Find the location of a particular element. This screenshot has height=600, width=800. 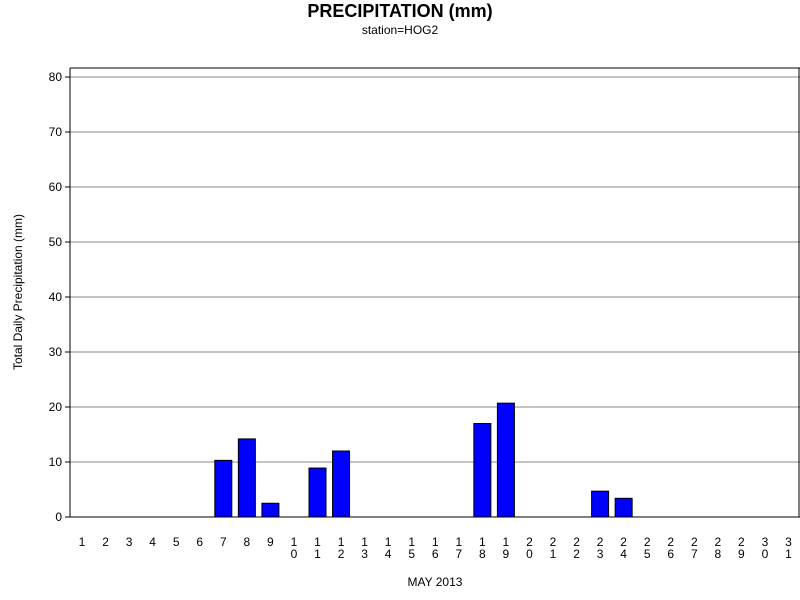

y-tick-label: 50 is located at coordinates (56, 242).